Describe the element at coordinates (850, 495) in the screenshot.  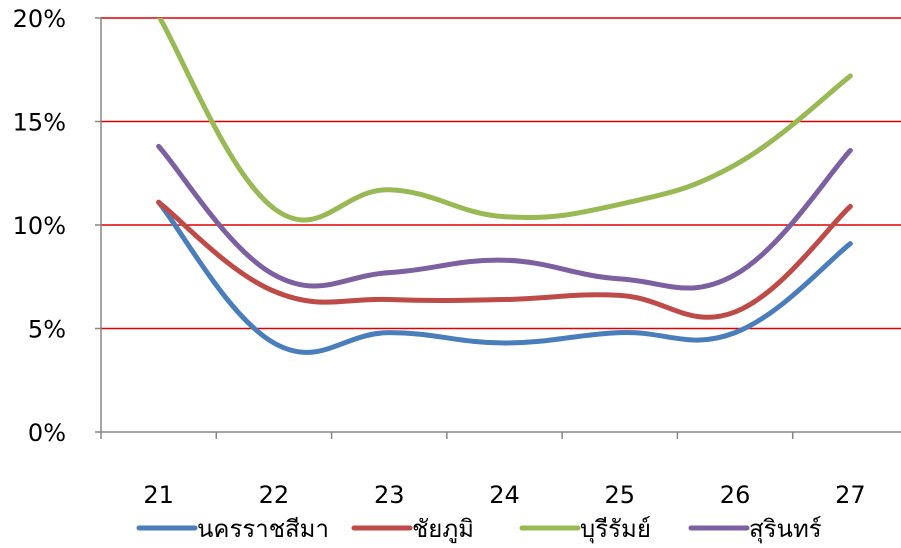
I see `x-tick-label: 27` at that location.